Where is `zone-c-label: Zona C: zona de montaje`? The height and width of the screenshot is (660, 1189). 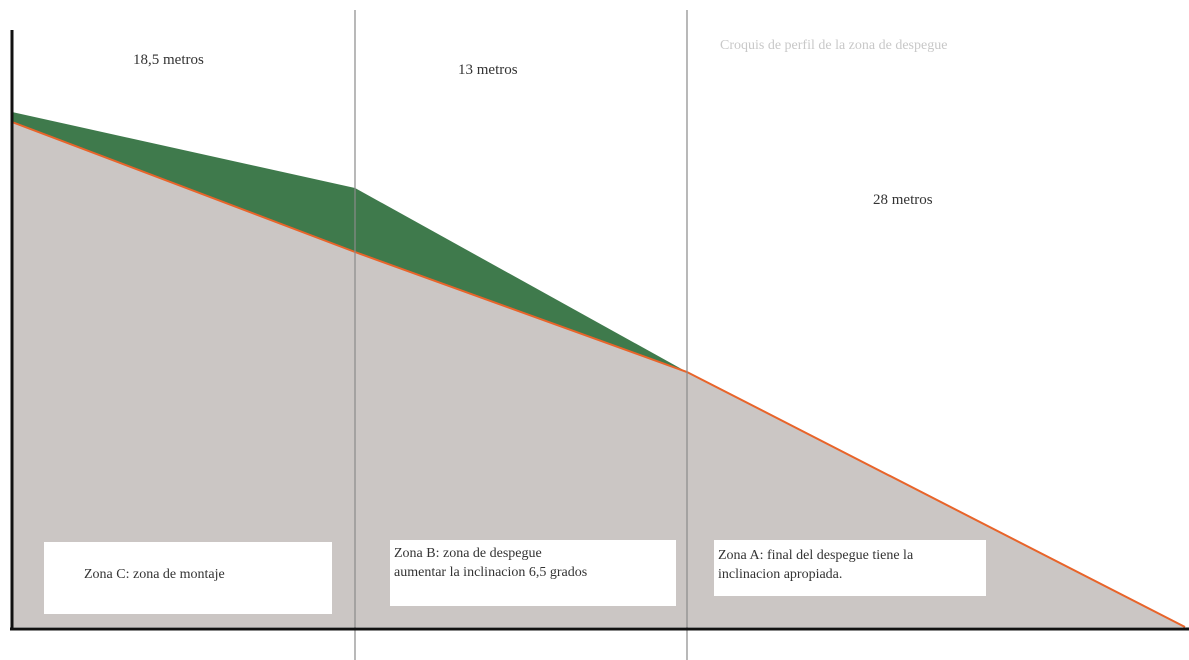
zone-c-label: Zona C: zona de montaje is located at coordinates (188, 578).